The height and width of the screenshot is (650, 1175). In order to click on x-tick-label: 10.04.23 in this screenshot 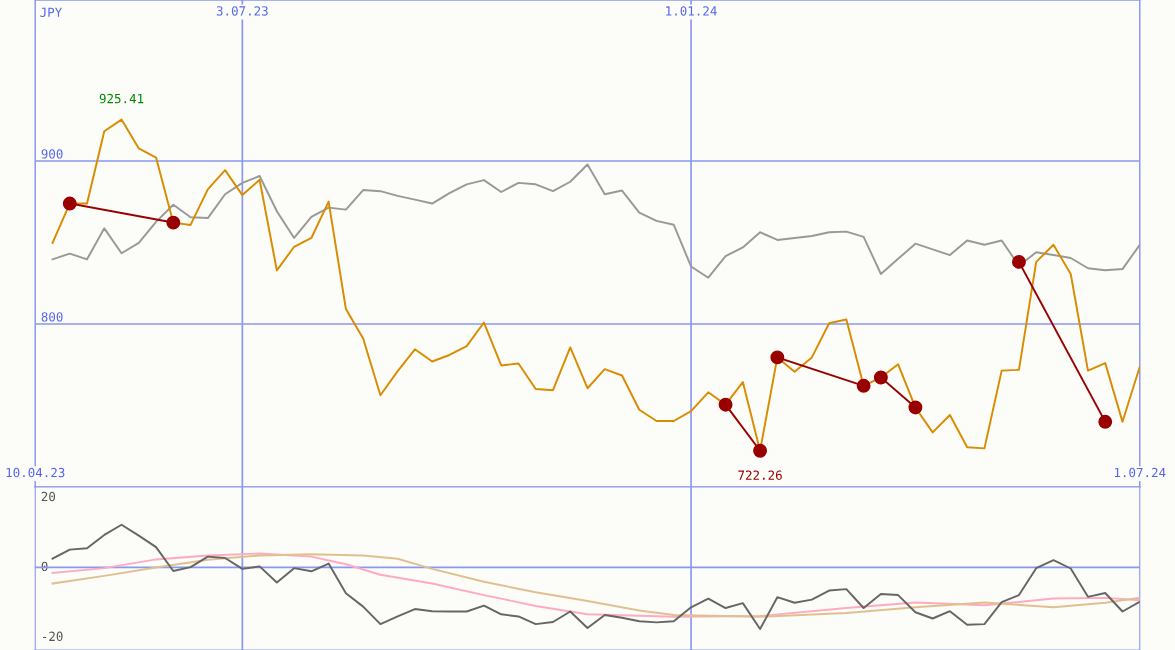, I will do `click(35, 472)`.